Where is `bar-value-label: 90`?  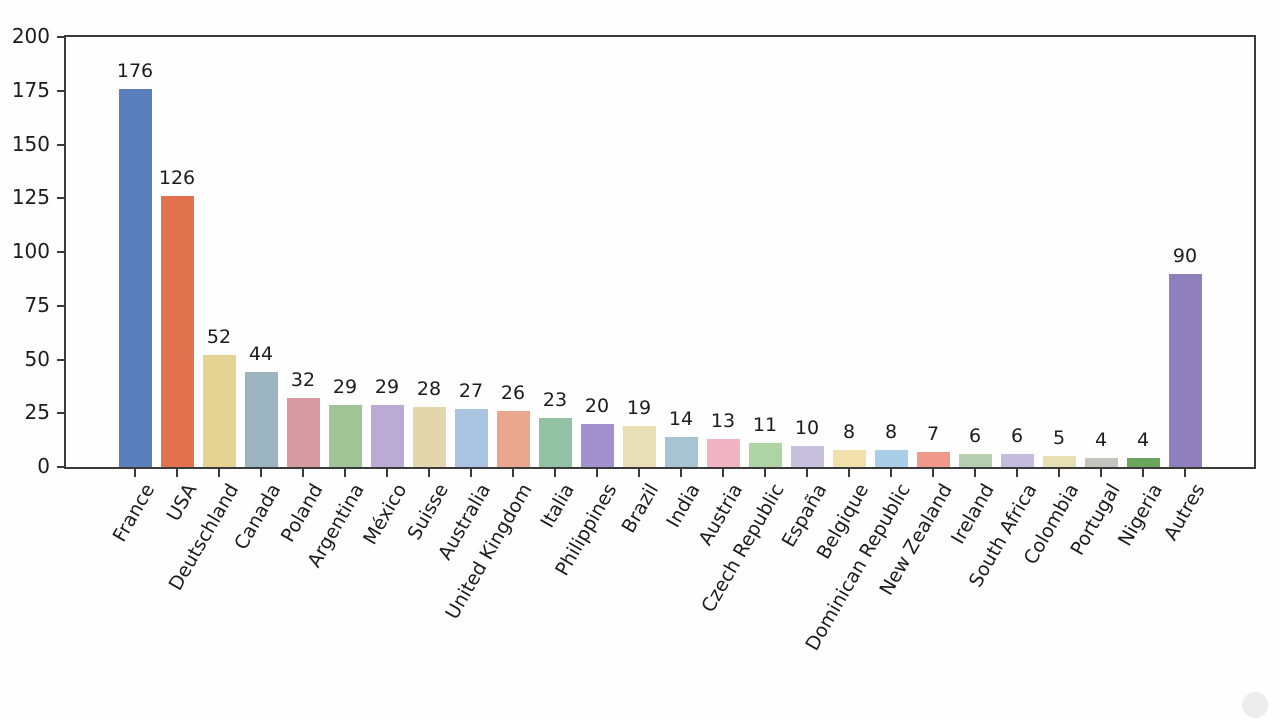
bar-value-label: 90 is located at coordinates (1185, 255).